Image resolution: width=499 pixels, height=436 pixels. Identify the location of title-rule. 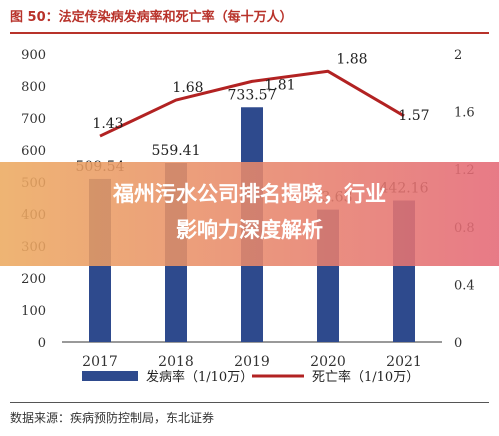
(249, 33).